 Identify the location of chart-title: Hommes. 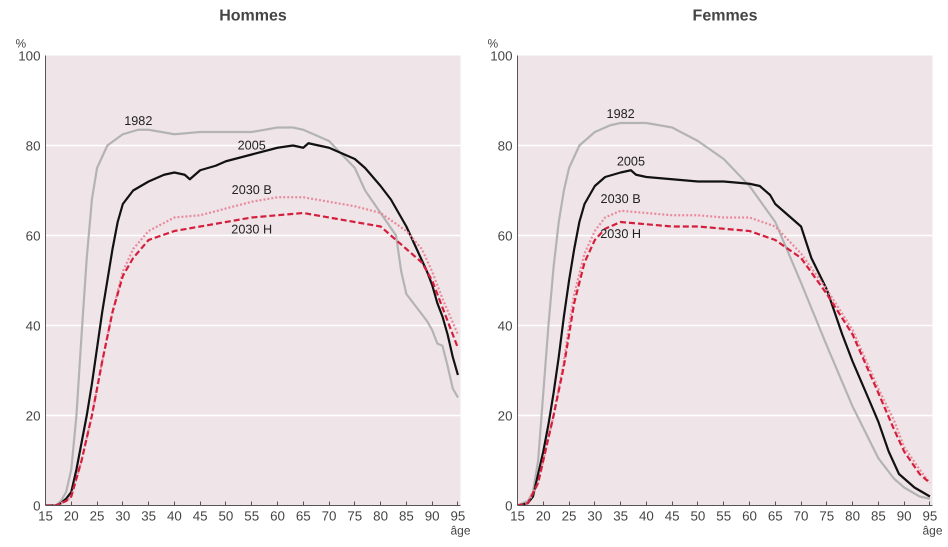
(253, 16).